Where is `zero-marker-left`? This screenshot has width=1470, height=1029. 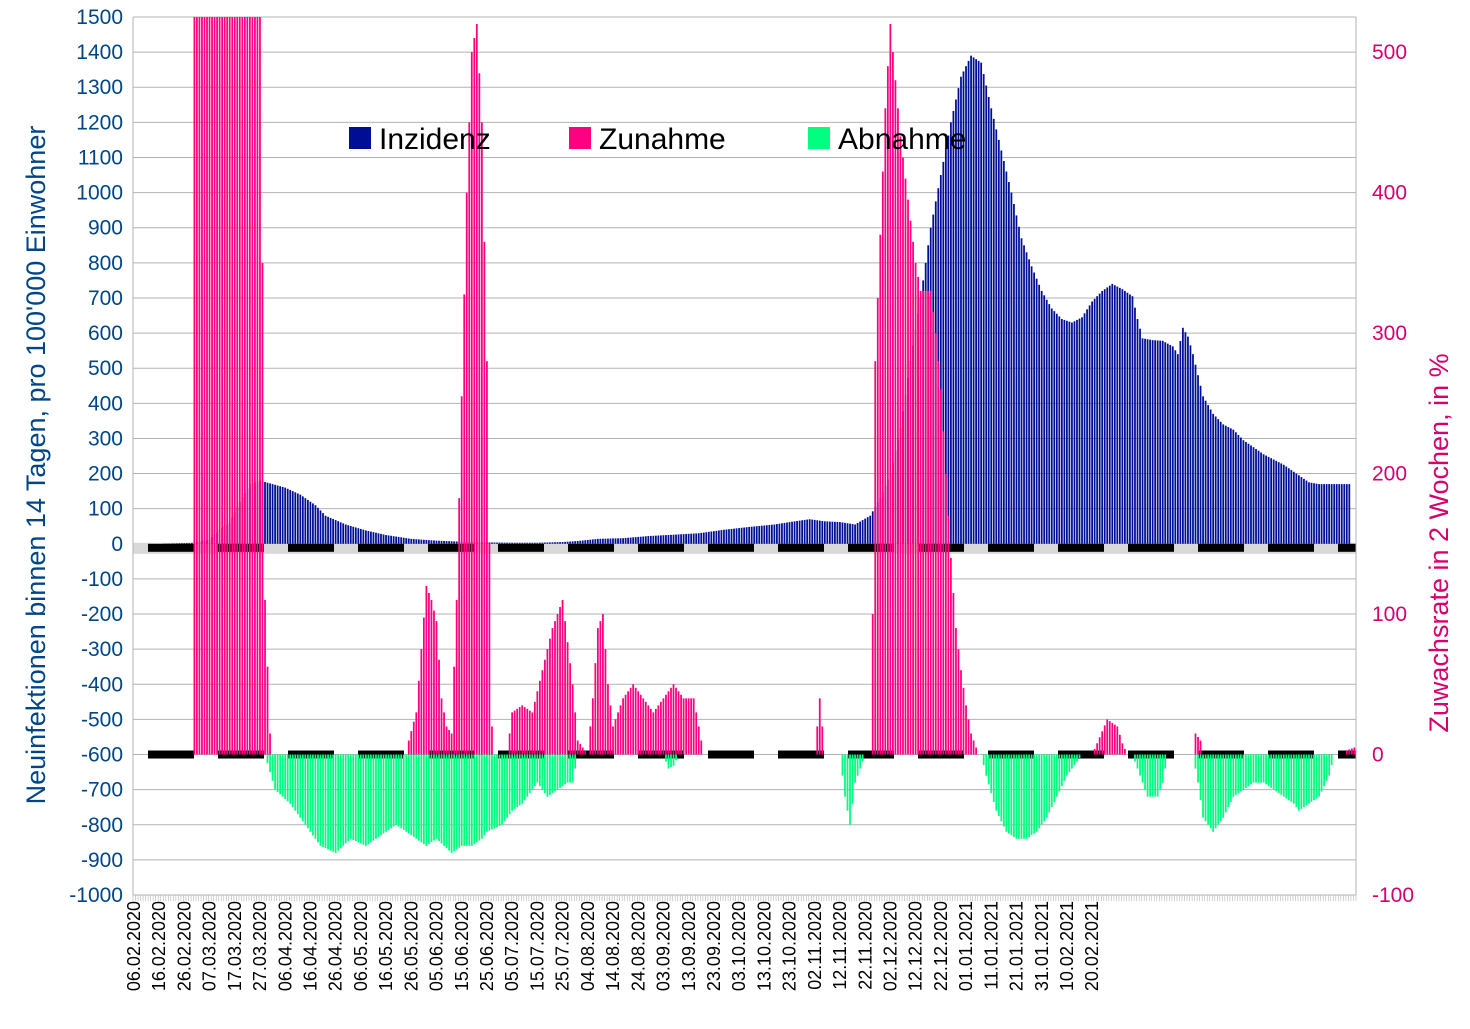 zero-marker-left is located at coordinates (1011, 547).